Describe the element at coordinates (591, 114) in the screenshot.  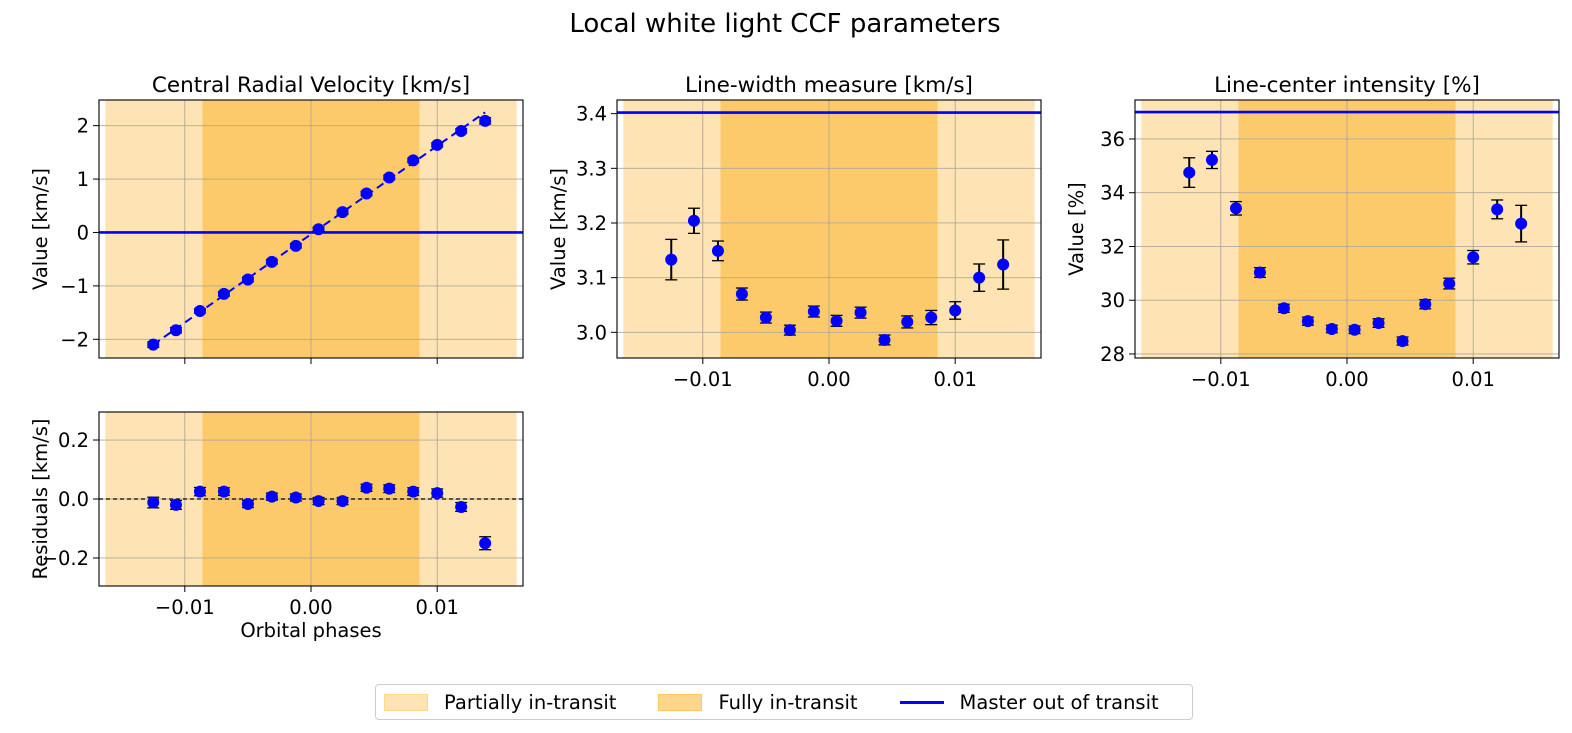
I see `y-tick-label: 3.4` at that location.